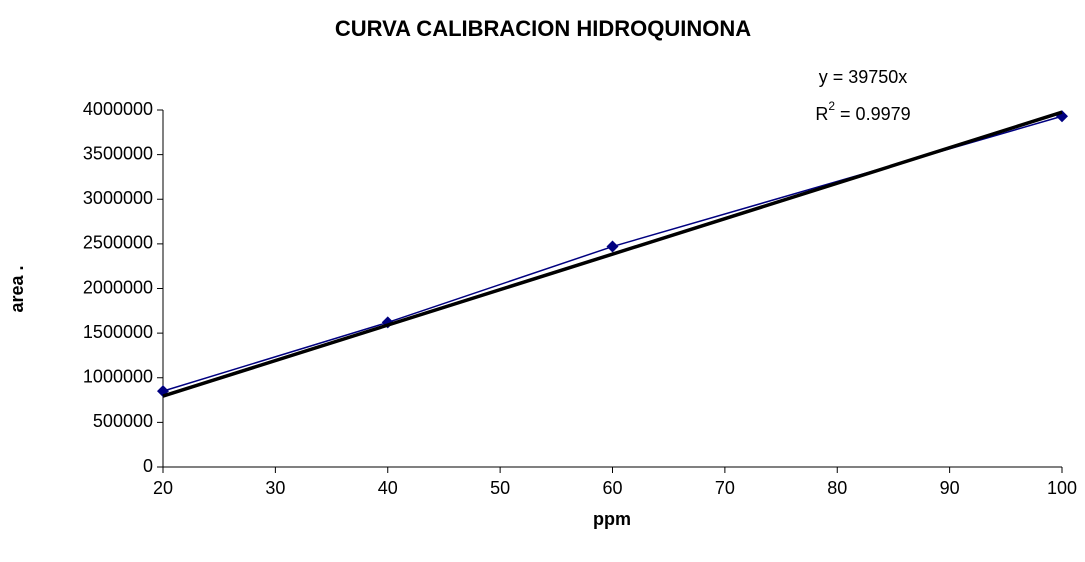  I want to click on y-axis-label: area ., so click(17, 288).